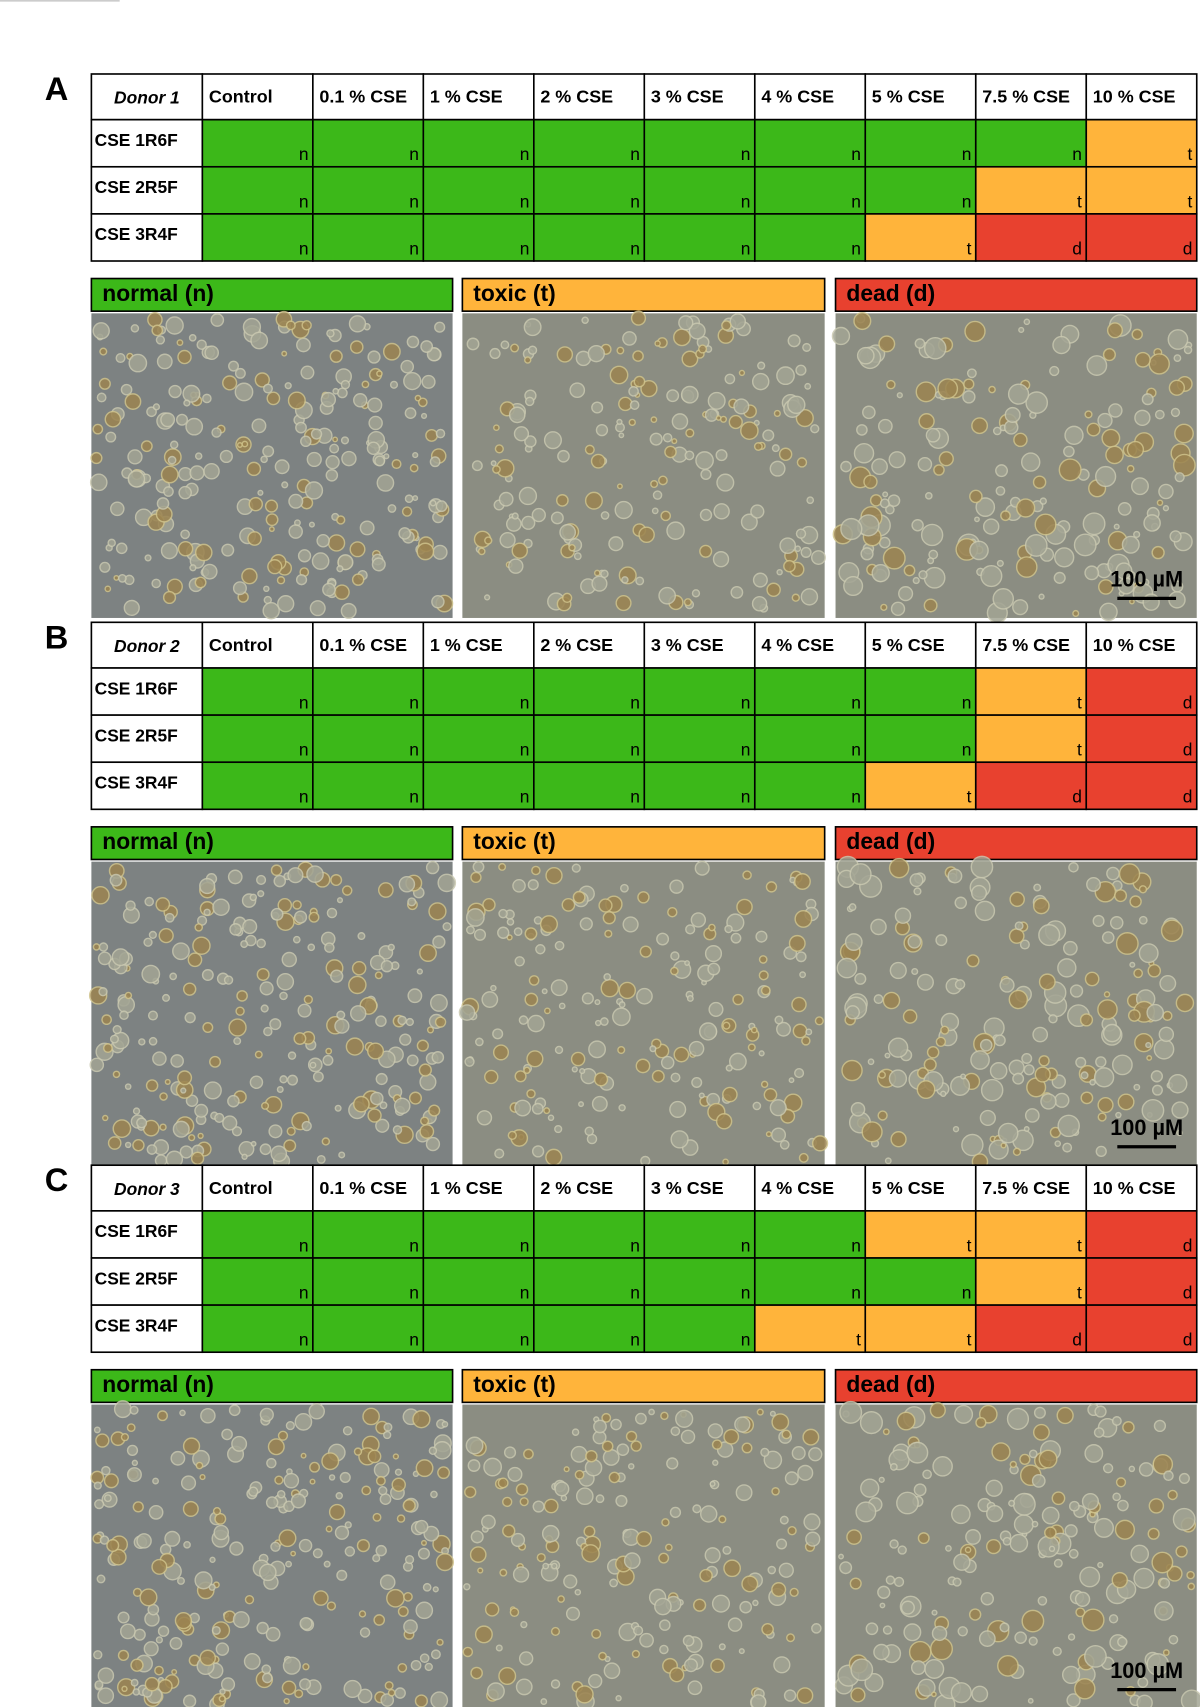  What do you see at coordinates (576, 97) in the screenshot?
I see `column-header: 2 % CSE` at bounding box center [576, 97].